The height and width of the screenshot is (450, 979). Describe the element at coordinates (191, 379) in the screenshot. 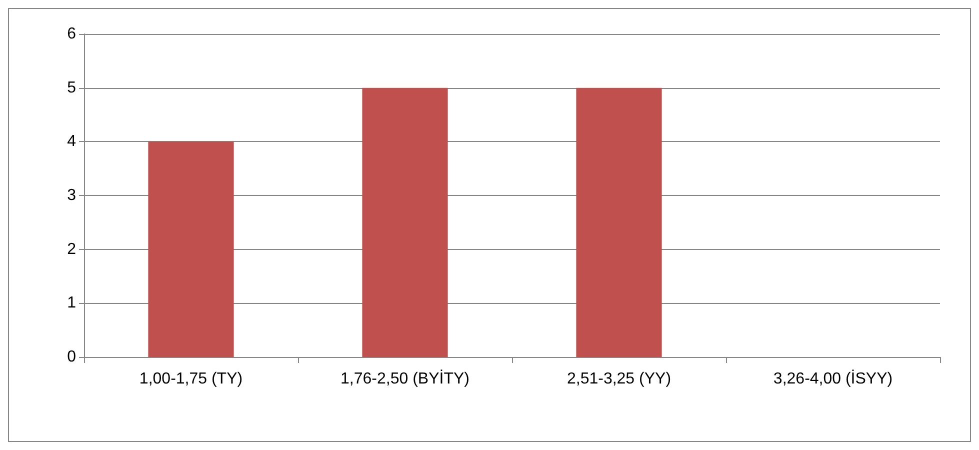

I see `x-tick-label: 1,00-1,75 (TY)` at that location.